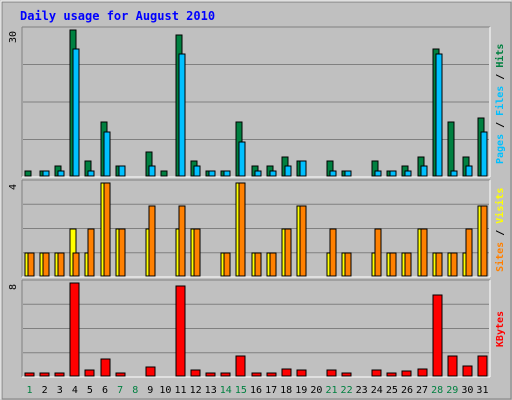 Image resolution: width=512 pixels, height=400 pixels. Describe the element at coordinates (45, 390) in the screenshot. I see `x-label-day-2: 2` at that location.